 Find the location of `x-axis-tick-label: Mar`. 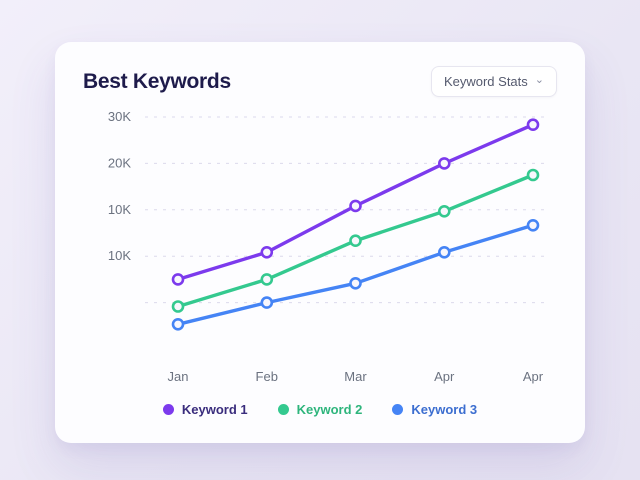

x-axis-tick-label: Mar is located at coordinates (355, 376).